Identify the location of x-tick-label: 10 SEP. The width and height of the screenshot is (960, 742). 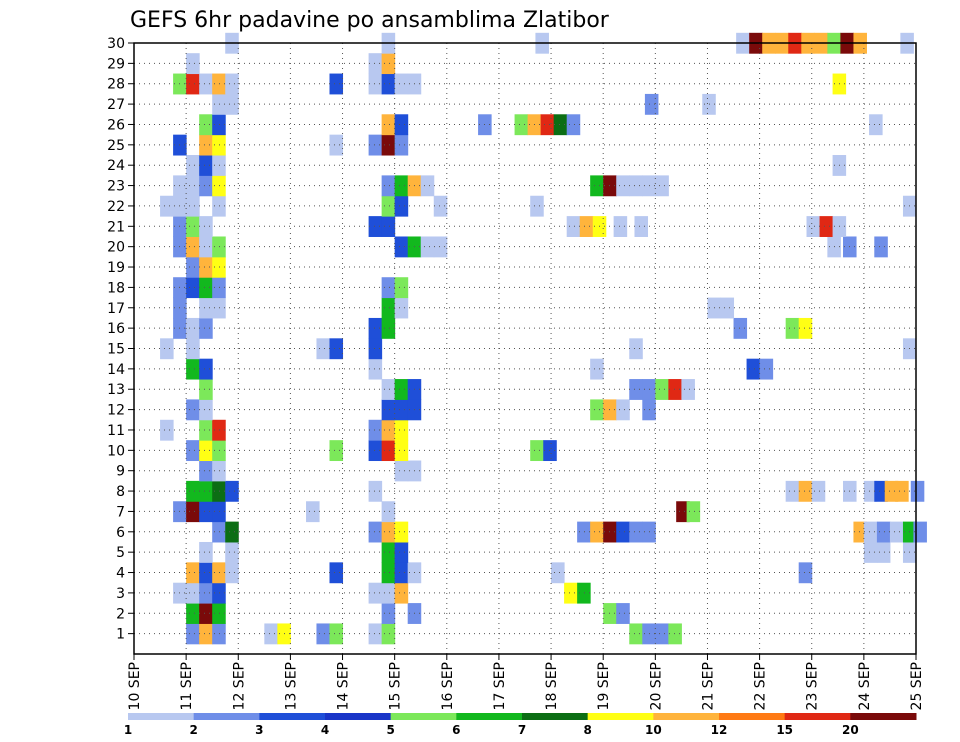
(135, 686).